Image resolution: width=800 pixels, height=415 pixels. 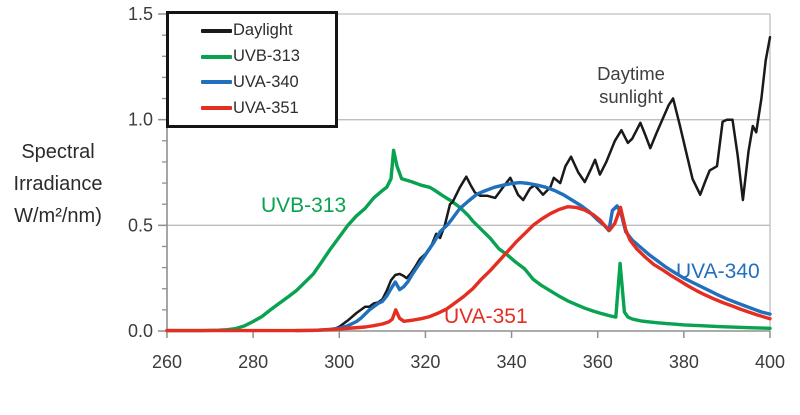 What do you see at coordinates (140, 225) in the screenshot?
I see `y-tick-label: 0.5` at bounding box center [140, 225].